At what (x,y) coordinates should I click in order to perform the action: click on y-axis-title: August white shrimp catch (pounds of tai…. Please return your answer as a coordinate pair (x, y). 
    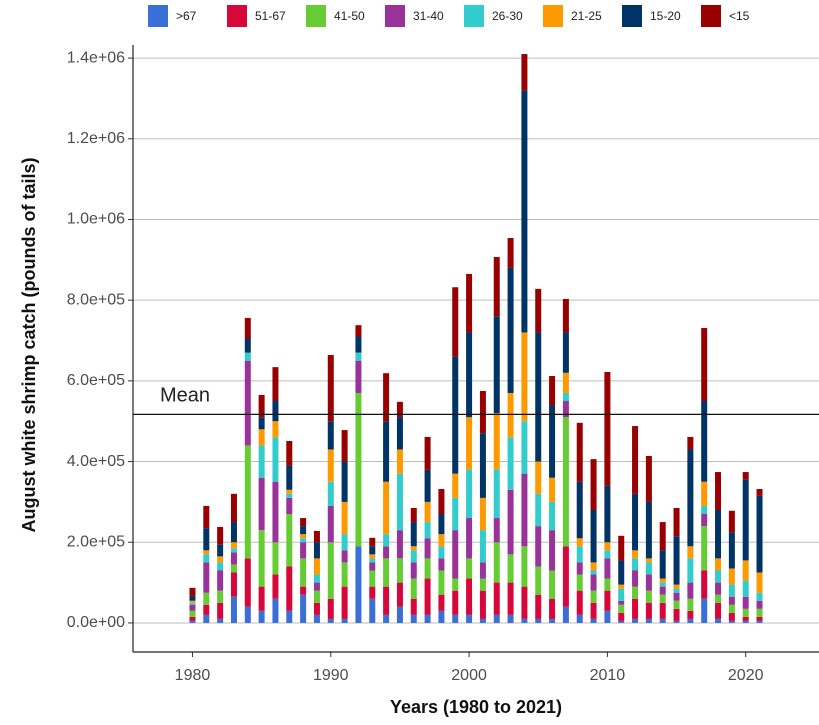
    Looking at the image, I should click on (29, 344).